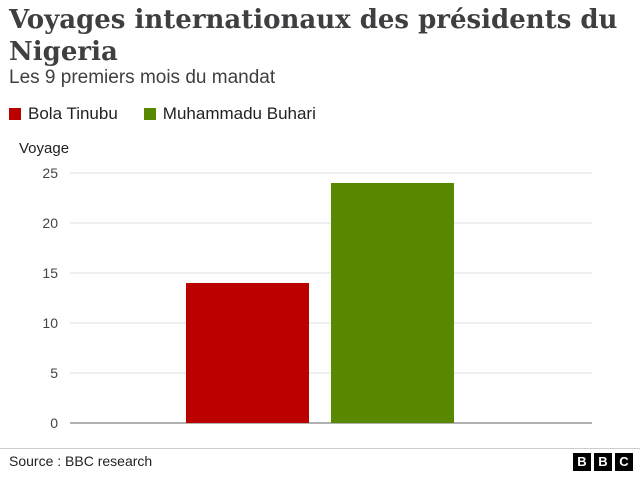  What do you see at coordinates (582, 462) in the screenshot?
I see `bbc-logo-letter-1: B` at bounding box center [582, 462].